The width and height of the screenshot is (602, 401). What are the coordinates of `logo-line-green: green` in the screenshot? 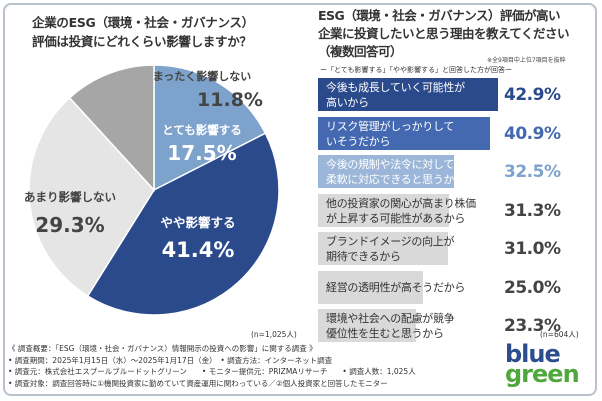 It's located at (542, 374).